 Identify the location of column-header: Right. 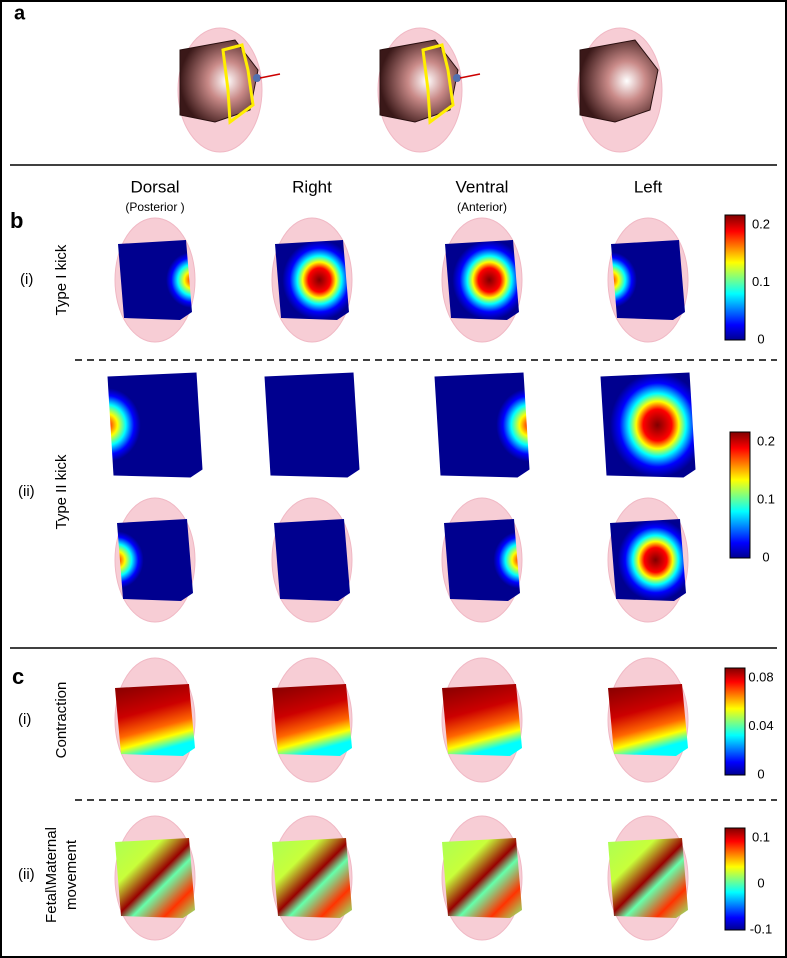
(312, 186).